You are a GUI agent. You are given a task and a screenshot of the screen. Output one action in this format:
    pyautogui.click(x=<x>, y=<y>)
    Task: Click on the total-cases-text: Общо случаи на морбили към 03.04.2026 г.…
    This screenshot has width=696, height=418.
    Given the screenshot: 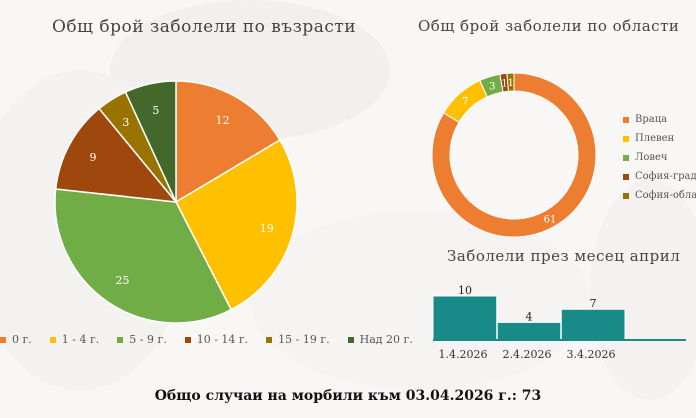 What is the action you would take?
    pyautogui.click(x=348, y=396)
    